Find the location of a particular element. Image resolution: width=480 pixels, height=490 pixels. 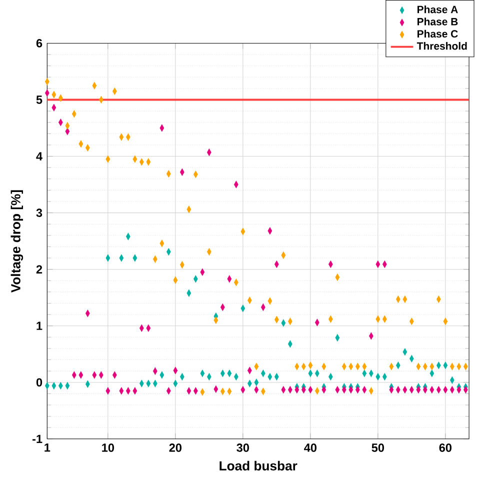

y-tick-label: 0 is located at coordinates (39, 382).